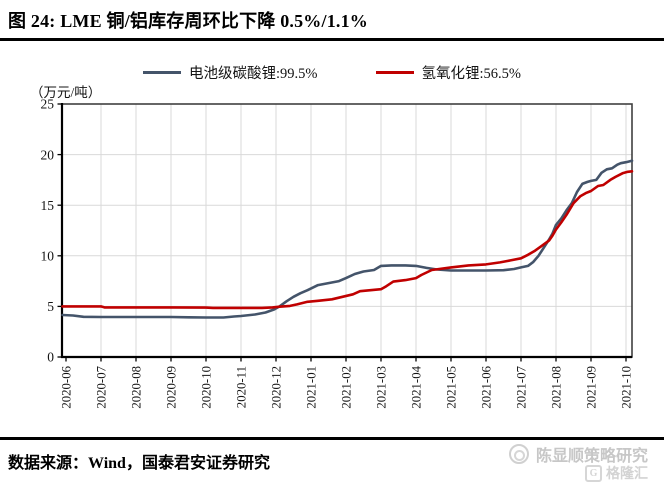 The width and height of the screenshot is (664, 491). Describe the element at coordinates (592, 387) in the screenshot. I see `x-tick-label: 2021-09` at that location.